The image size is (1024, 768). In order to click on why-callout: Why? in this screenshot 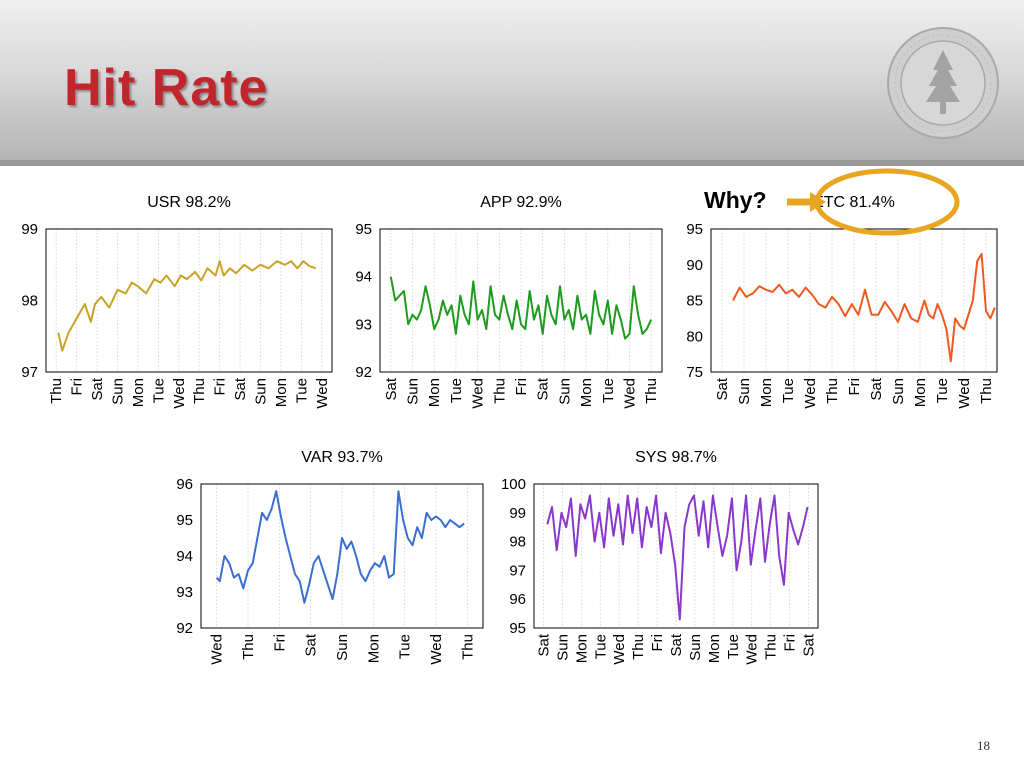, I will do `click(735, 200)`.